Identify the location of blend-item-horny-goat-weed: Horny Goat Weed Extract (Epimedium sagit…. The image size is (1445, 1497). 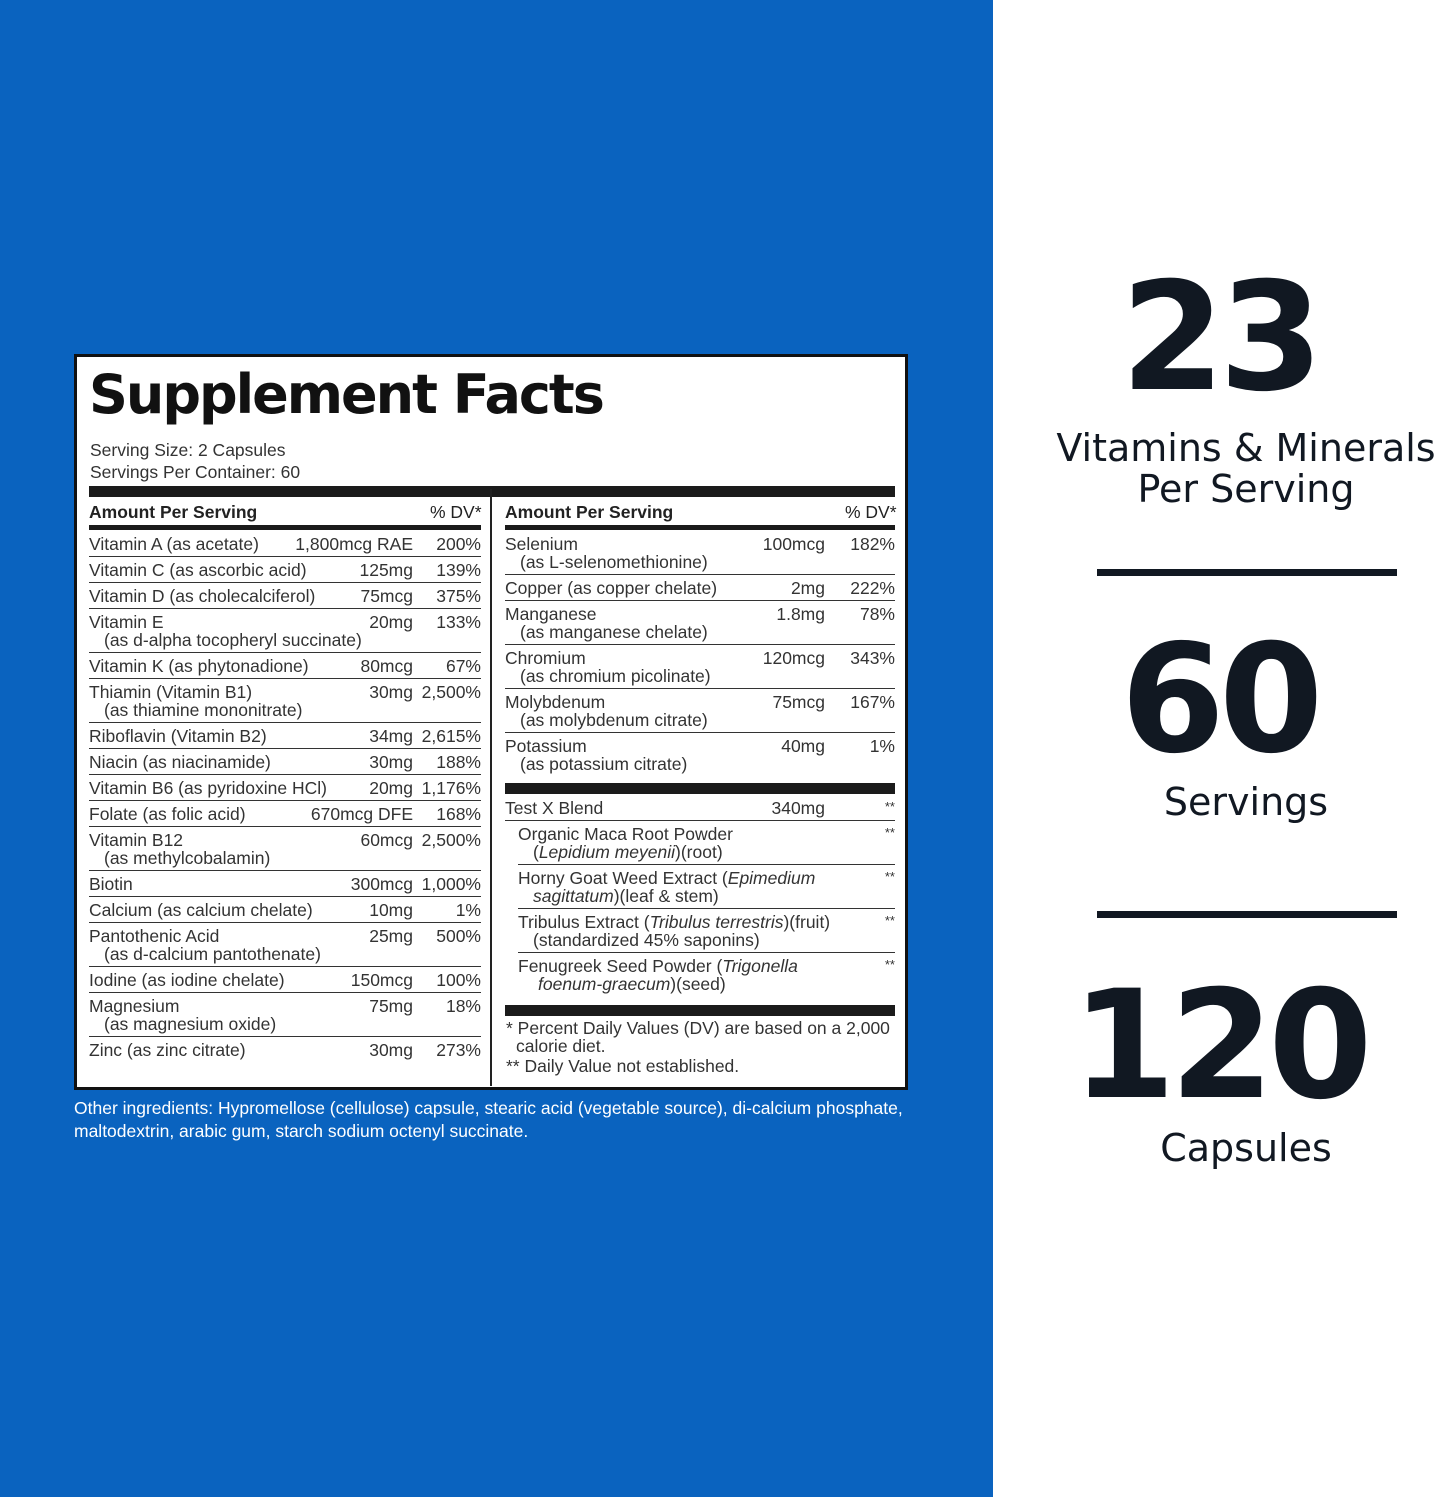
(706, 887).